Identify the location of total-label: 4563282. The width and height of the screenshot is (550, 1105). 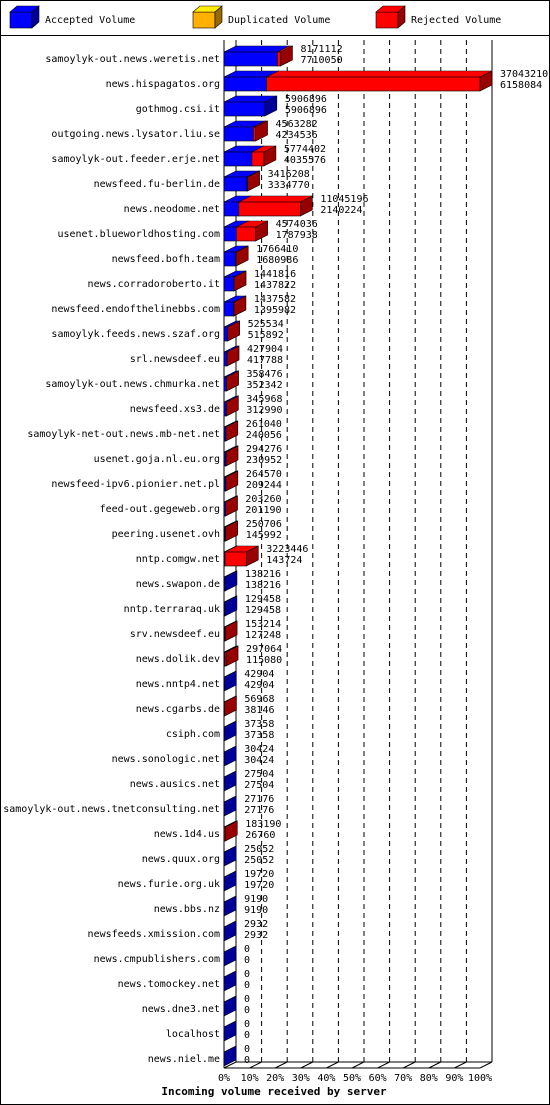
(297, 124).